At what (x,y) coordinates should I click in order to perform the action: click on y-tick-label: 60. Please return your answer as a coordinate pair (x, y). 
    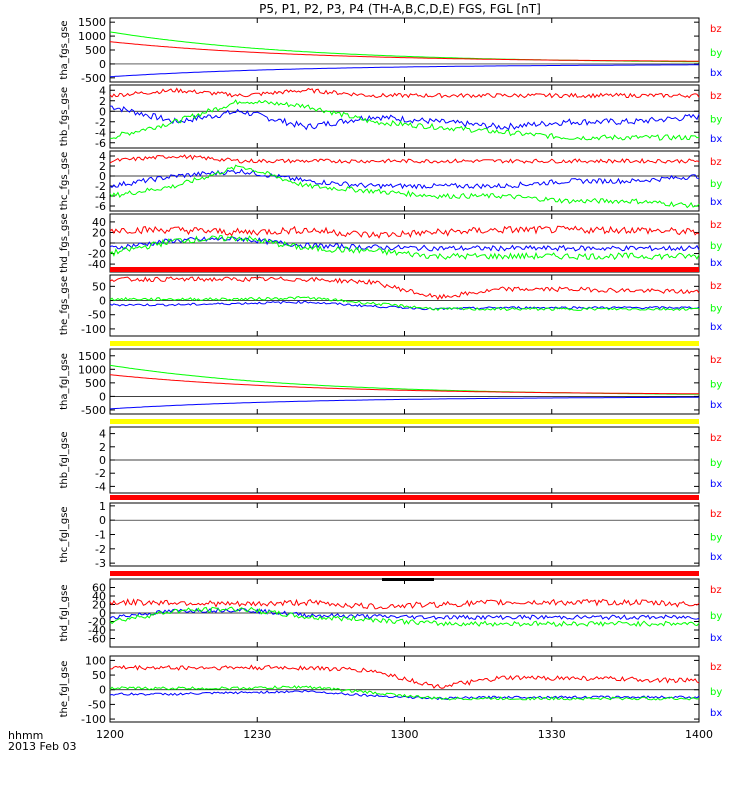
    Looking at the image, I should click on (99, 588).